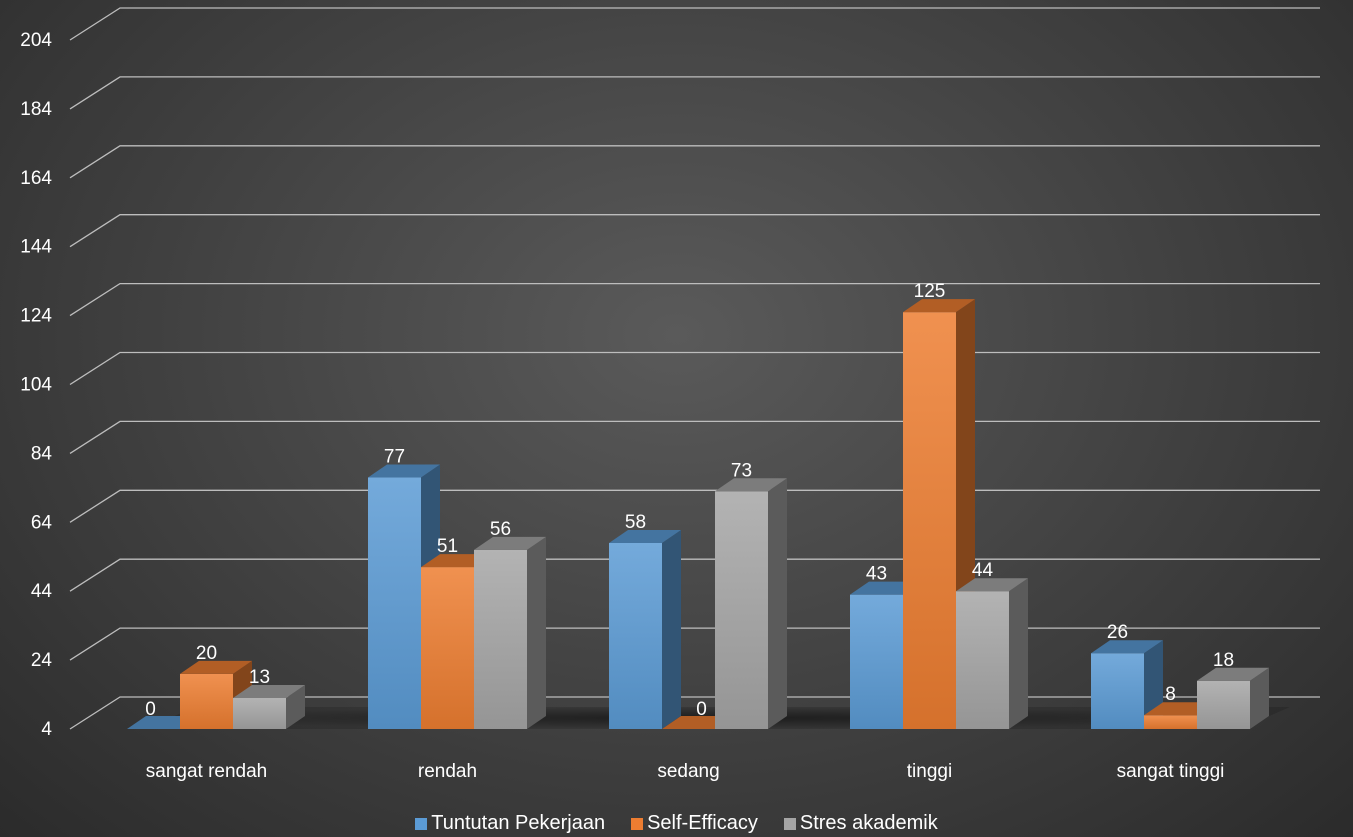 This screenshot has width=1353, height=837. I want to click on y-tick-label: 184, so click(36, 109).